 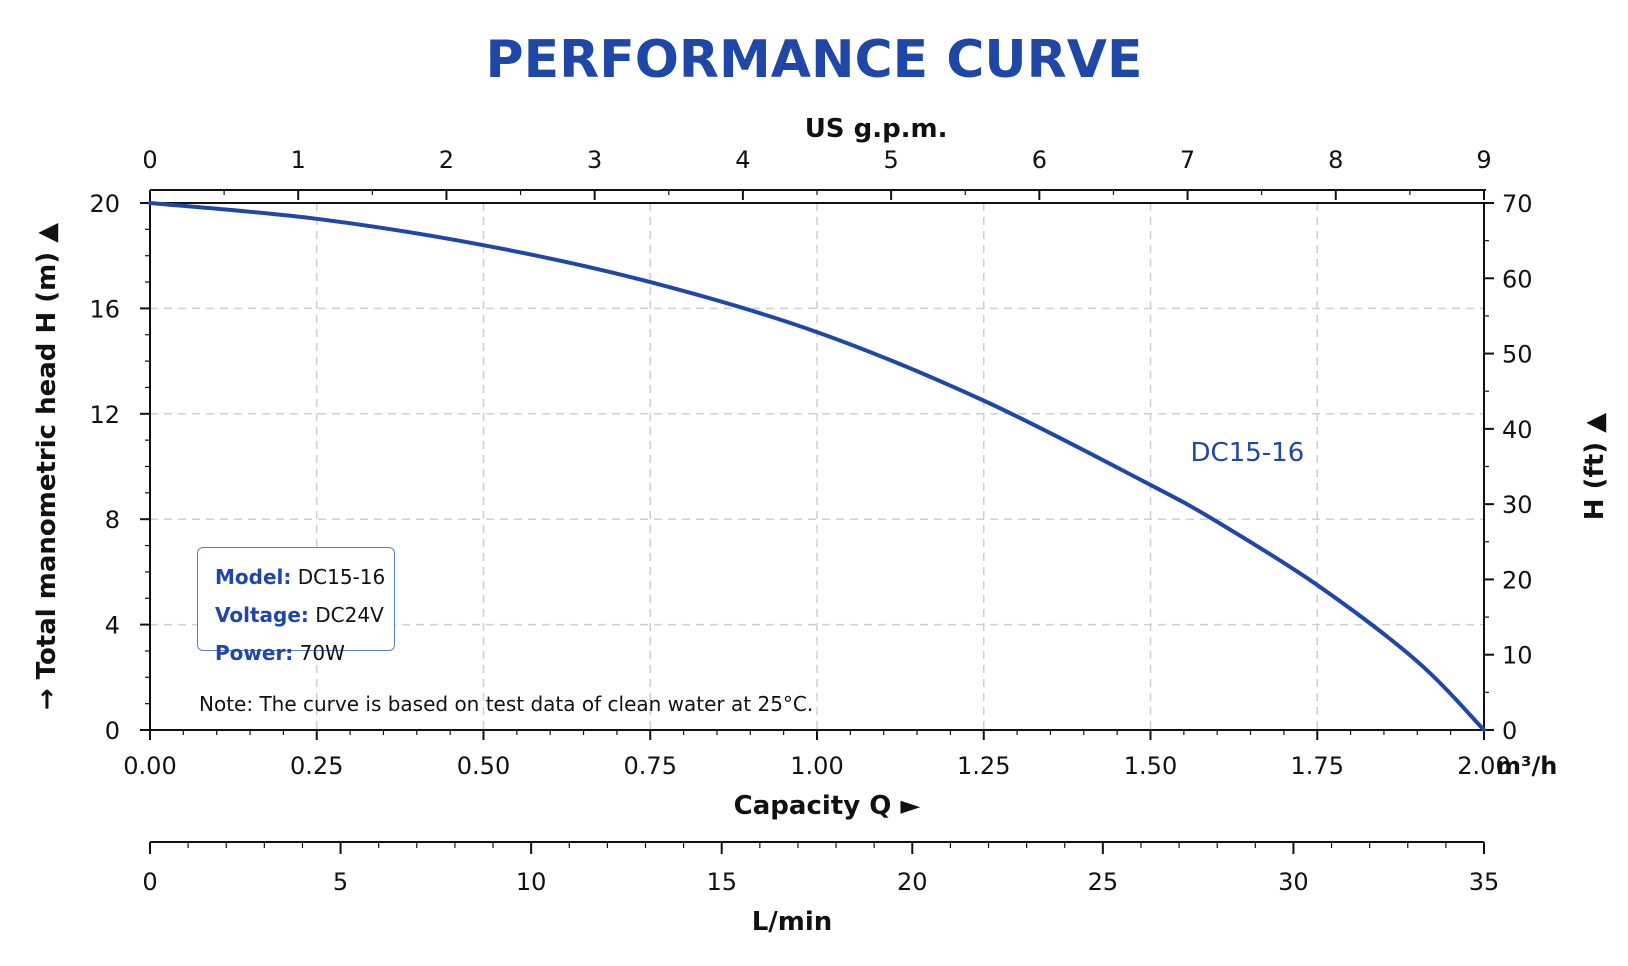 What do you see at coordinates (983, 766) in the screenshot?
I see `x-tick-label: 1.25` at bounding box center [983, 766].